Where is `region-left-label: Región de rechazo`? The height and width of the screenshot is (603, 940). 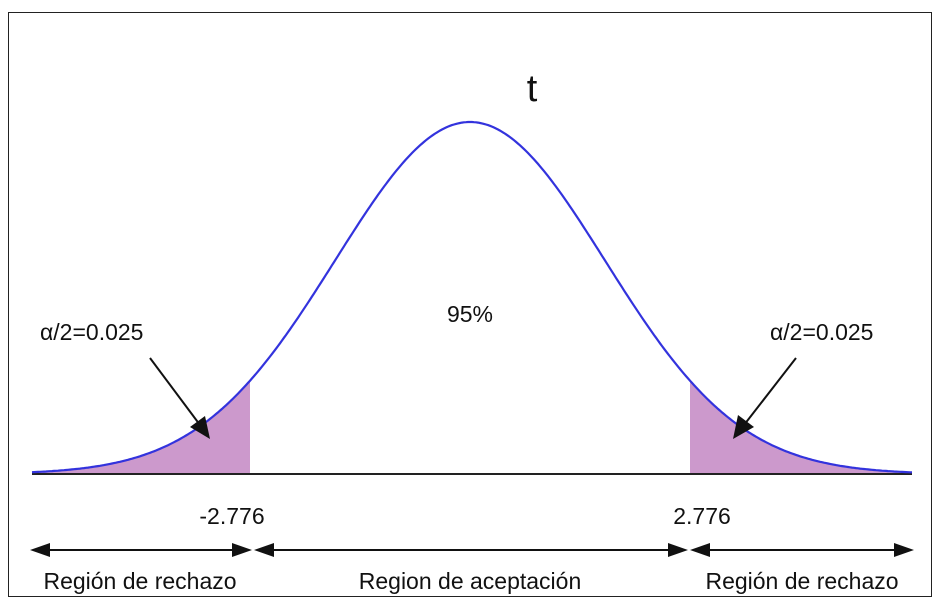
region-left-label: Región de rechazo is located at coordinates (139, 581).